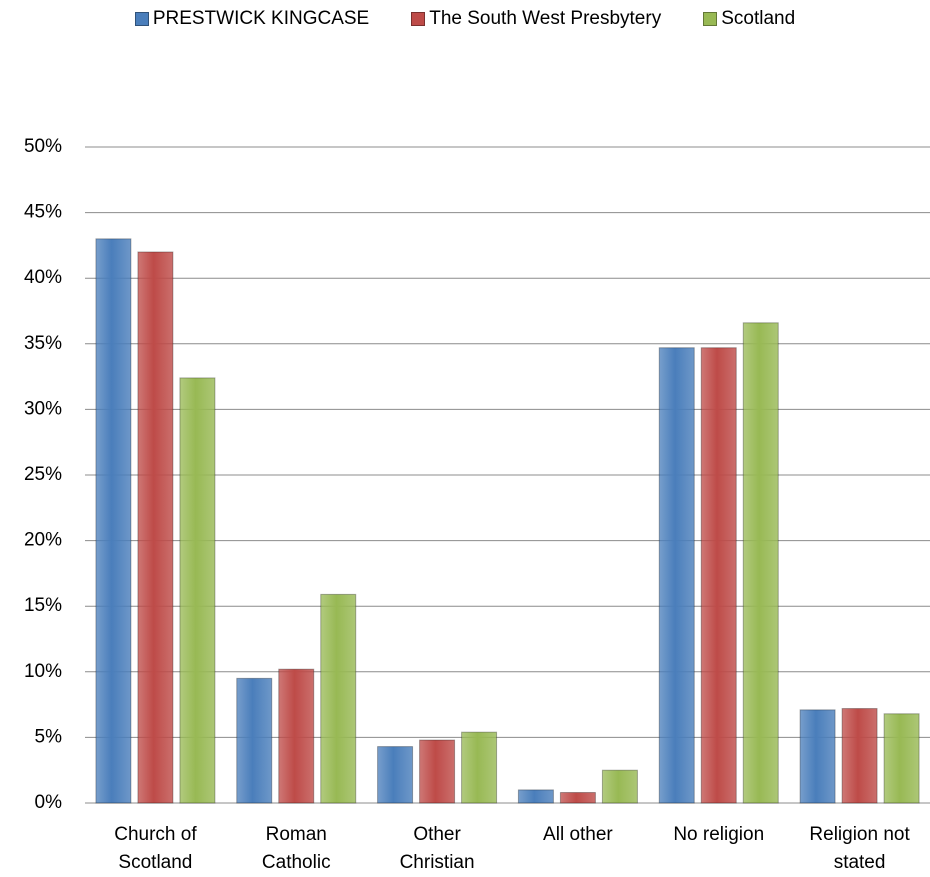 Image resolution: width=930 pixels, height=877 pixels. What do you see at coordinates (758, 18) in the screenshot?
I see `legend-label: Scotland` at bounding box center [758, 18].